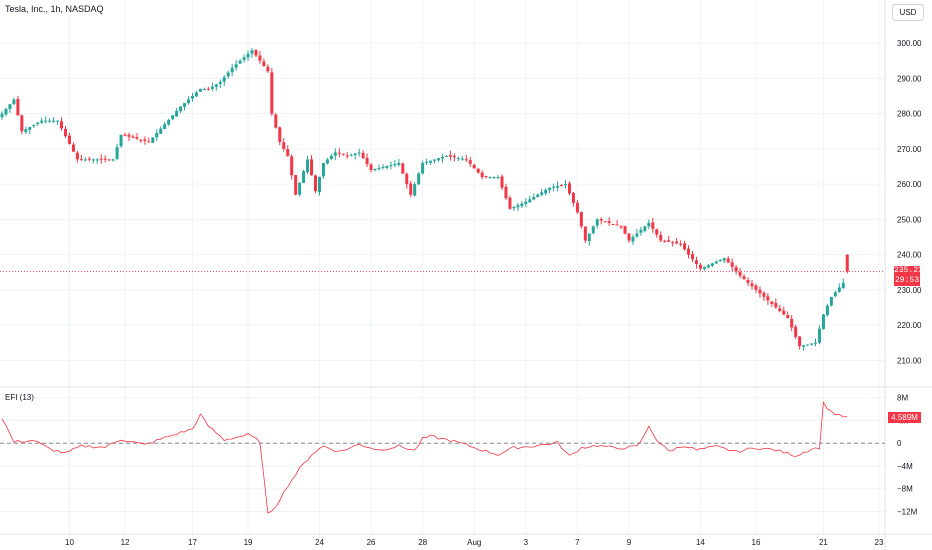 This screenshot has width=932, height=550. What do you see at coordinates (905, 466) in the screenshot?
I see `efi-tick-label: −4M` at bounding box center [905, 466].